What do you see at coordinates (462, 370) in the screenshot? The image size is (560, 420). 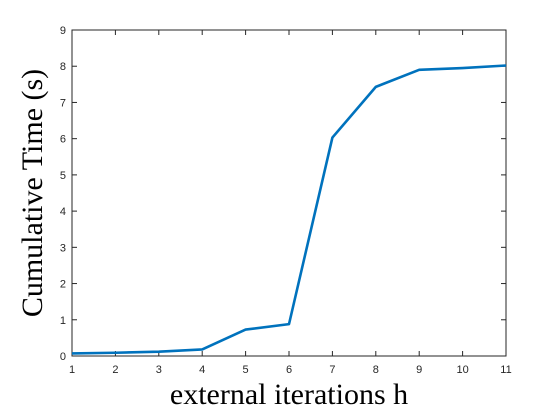 I see `x-tick-label: 10` at bounding box center [462, 370].